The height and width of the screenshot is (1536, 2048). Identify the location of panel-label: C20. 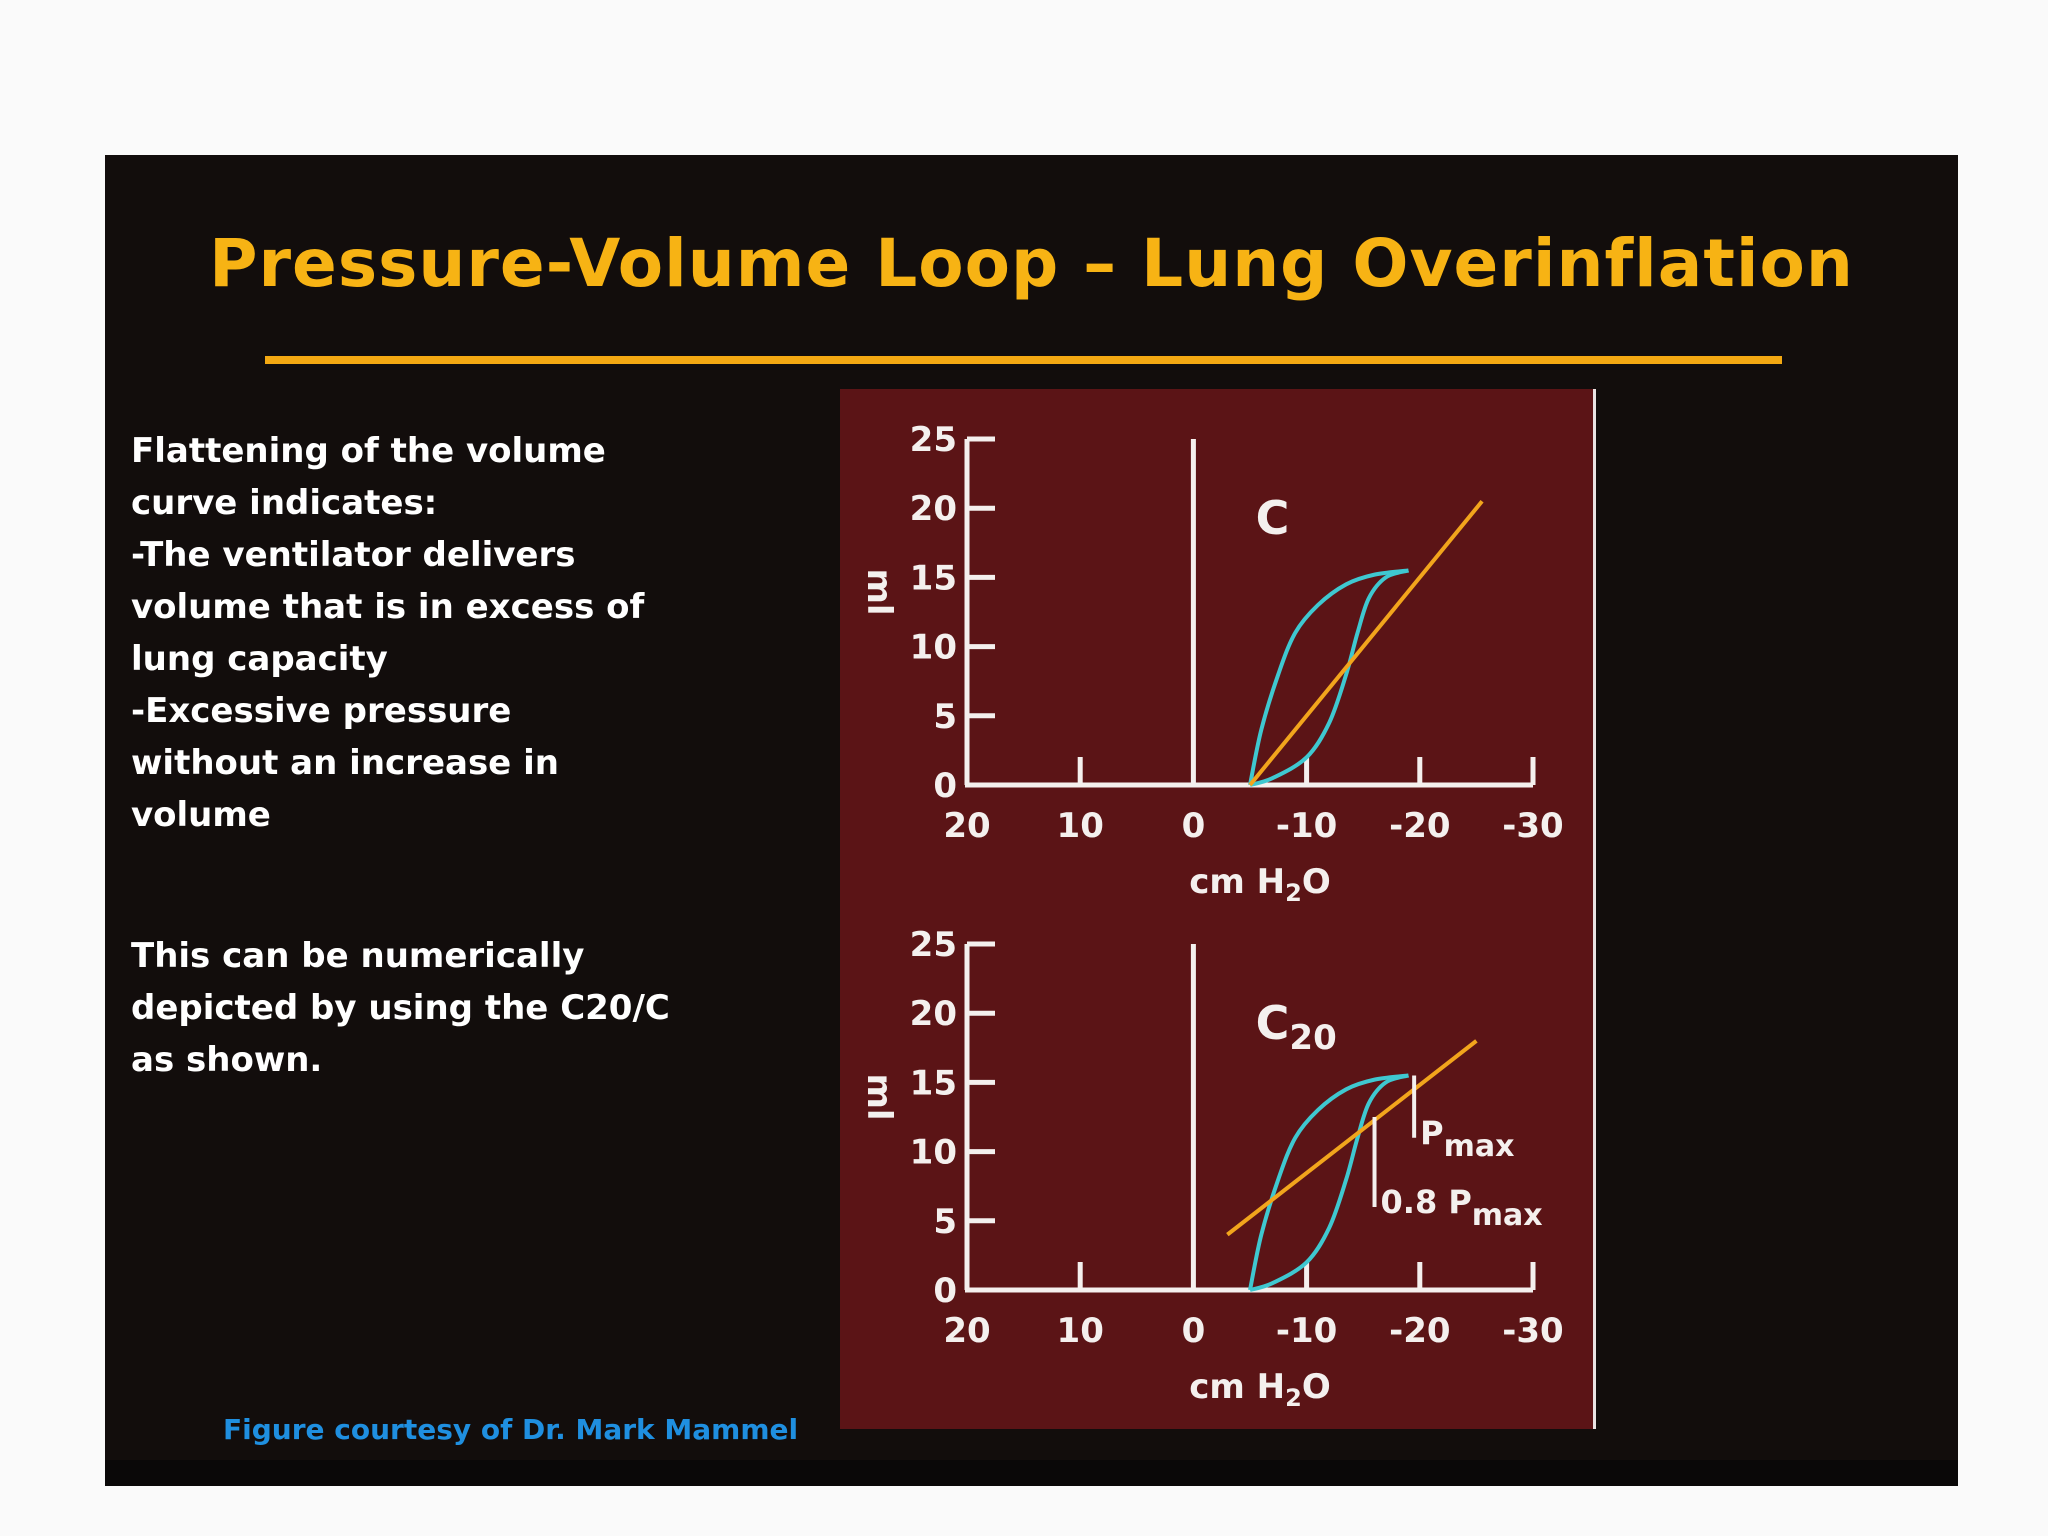
(1296, 1027).